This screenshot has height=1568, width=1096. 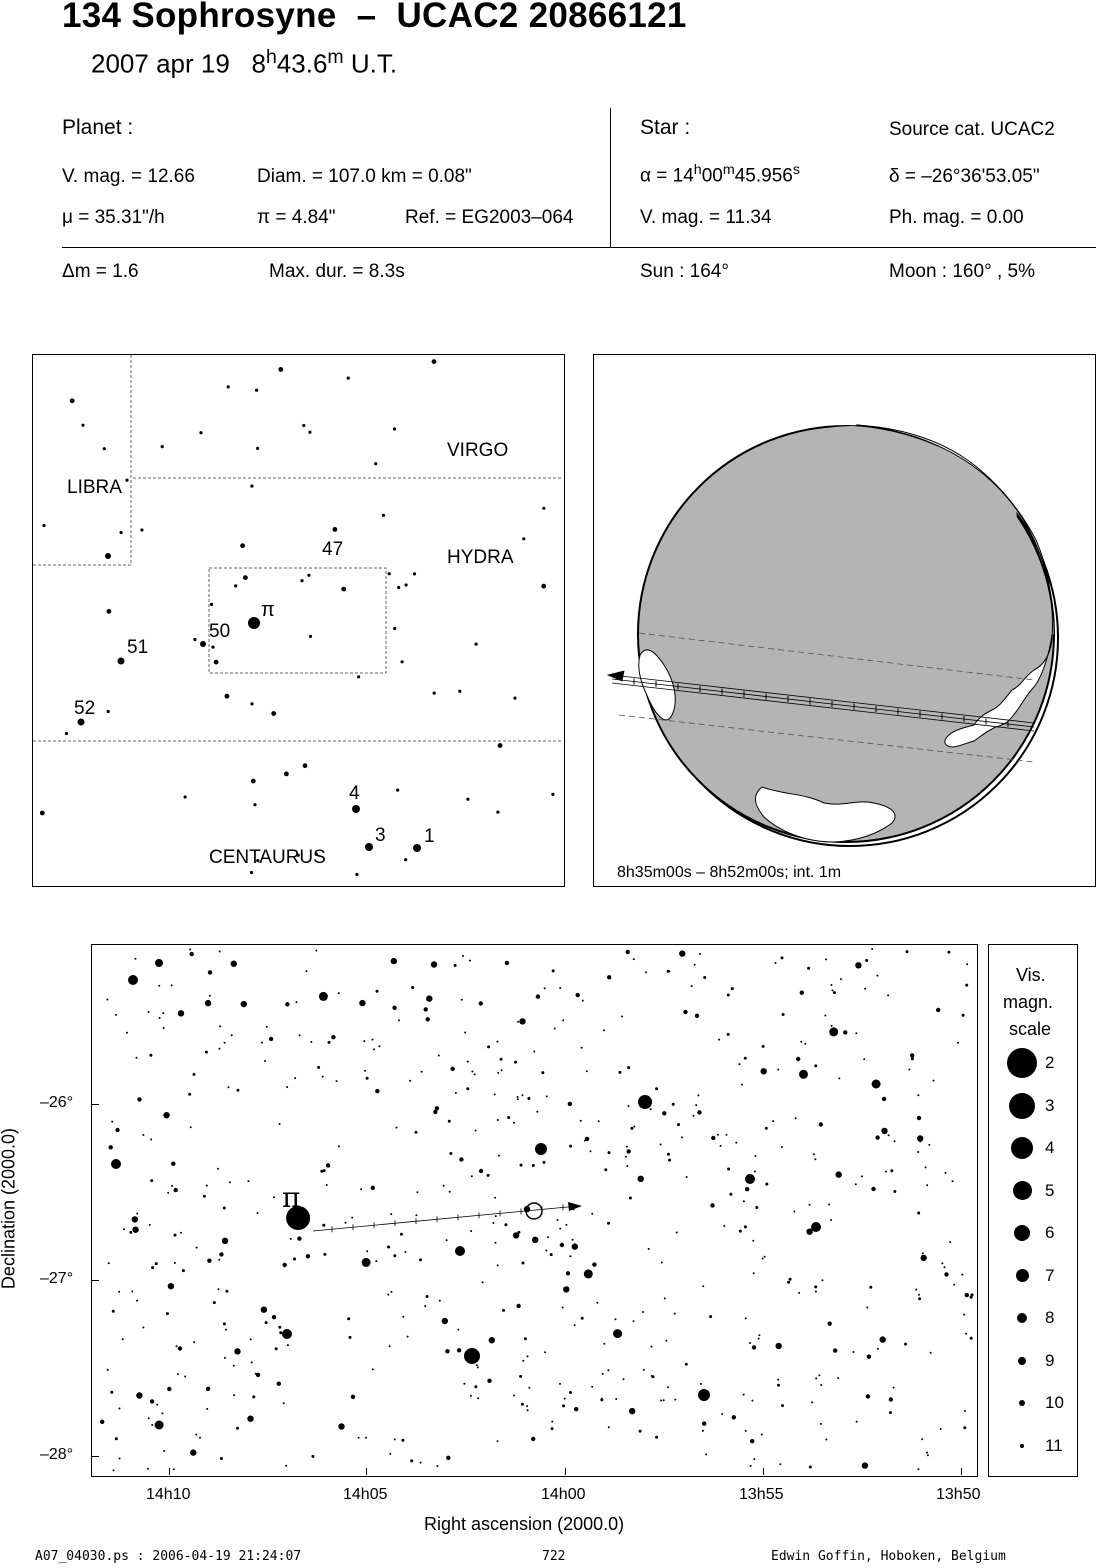 I want to click on planet-parallax: π = 4.84", so click(x=296, y=217).